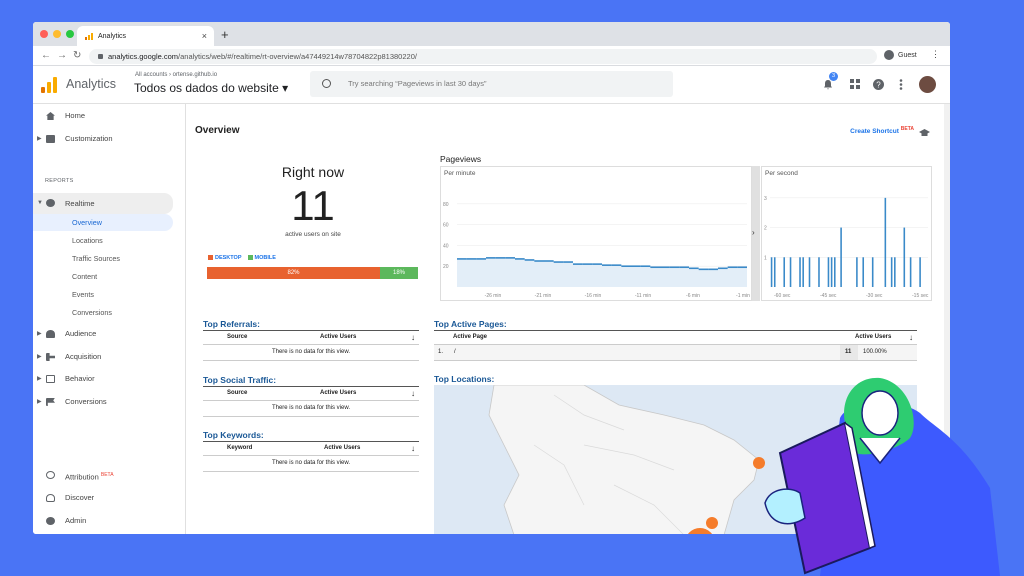 This screenshot has width=1024, height=576. What do you see at coordinates (109, 357) in the screenshot?
I see `sidebar-item-acquisition: ▶ Acquisition` at bounding box center [109, 357].